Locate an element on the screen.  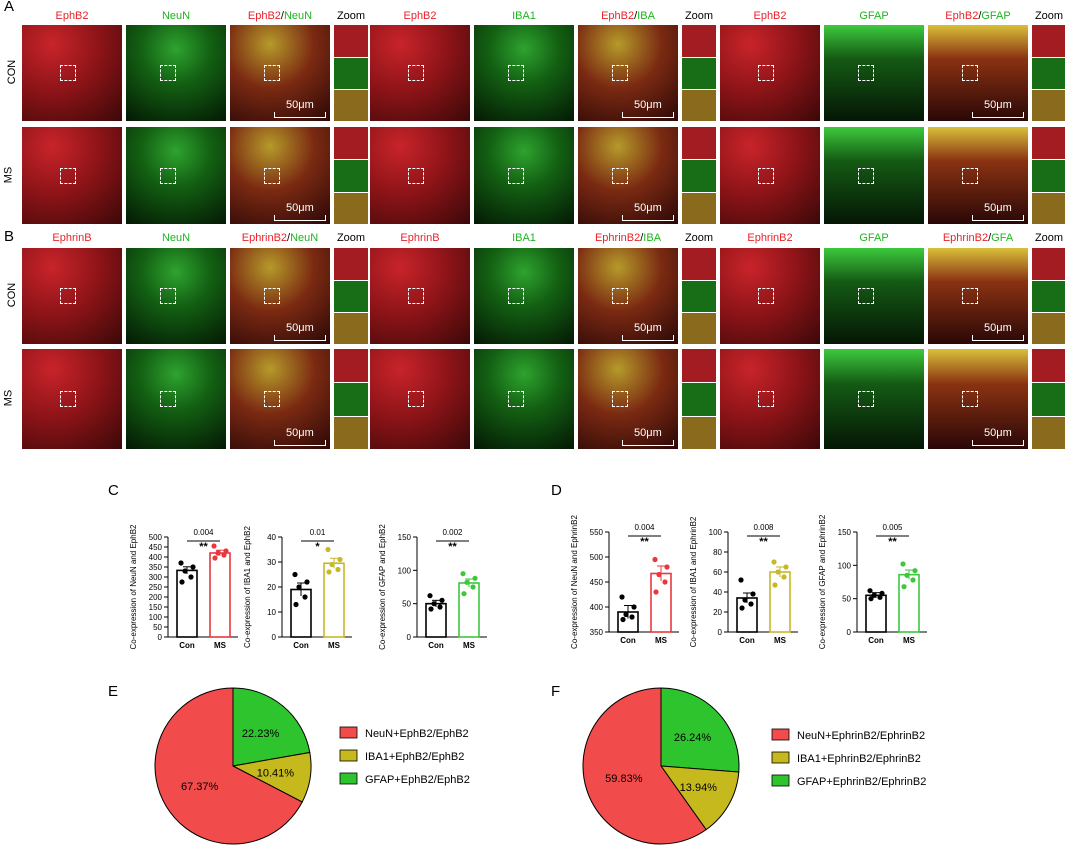
merge-label-green: NeuN is located at coordinates (304, 238).